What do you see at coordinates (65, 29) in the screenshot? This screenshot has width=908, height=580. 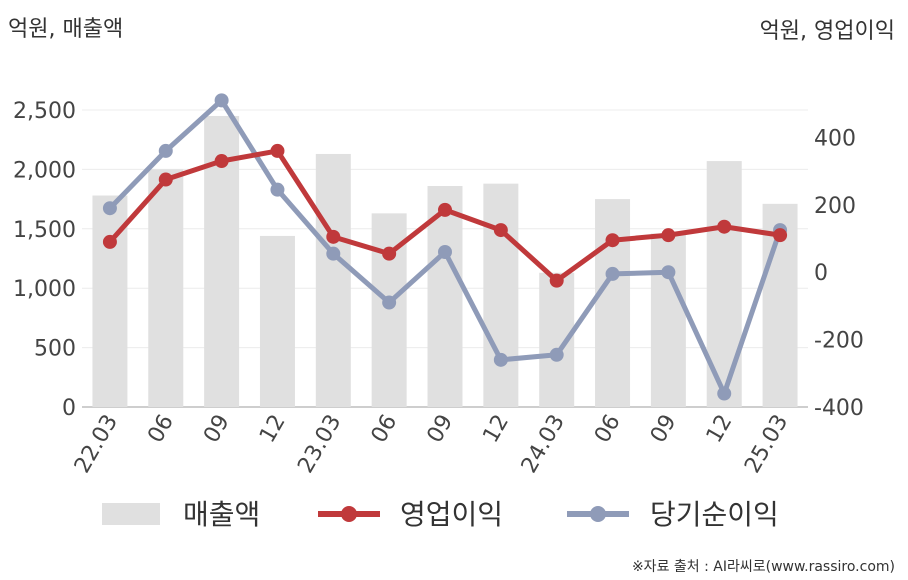 I see `left-unit-label: 억원, 매출액` at bounding box center [65, 29].